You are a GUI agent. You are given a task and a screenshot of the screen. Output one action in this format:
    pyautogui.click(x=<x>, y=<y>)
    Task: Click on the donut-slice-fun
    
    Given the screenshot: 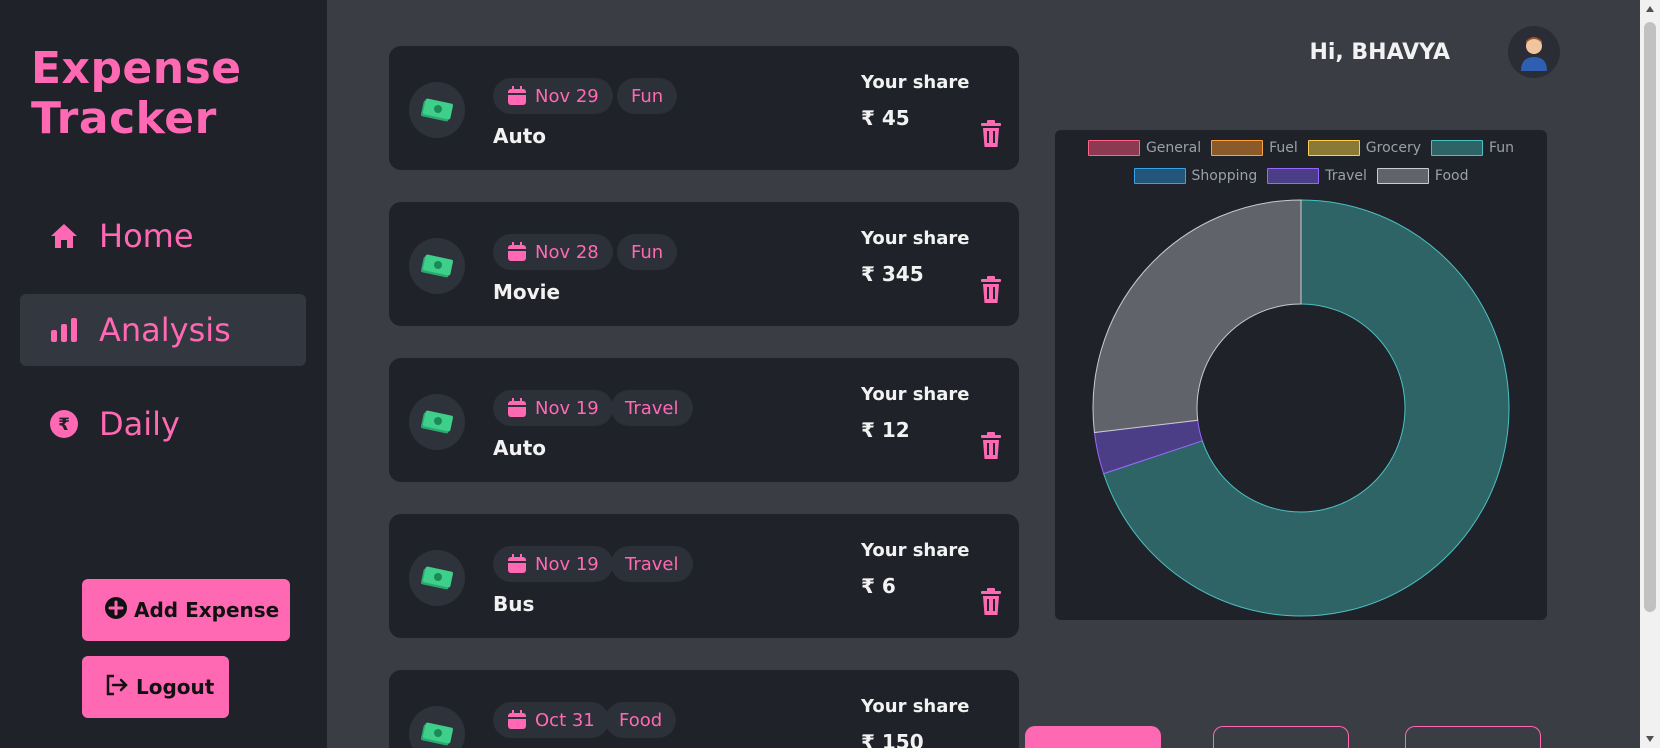 What is the action you would take?
    pyautogui.click(x=1306, y=408)
    